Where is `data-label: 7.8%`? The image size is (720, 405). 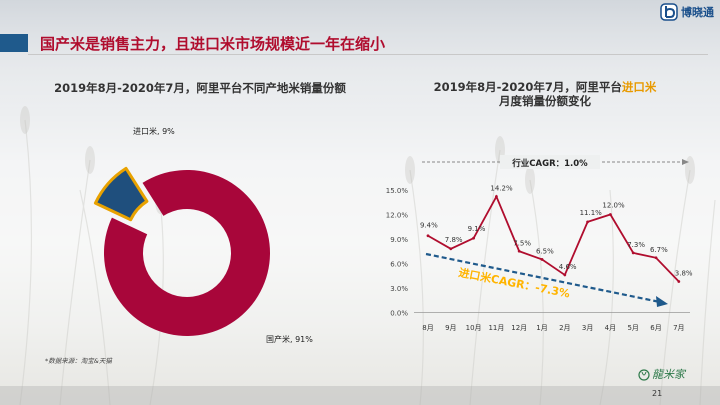 data-label: 7.8% is located at coordinates (454, 240).